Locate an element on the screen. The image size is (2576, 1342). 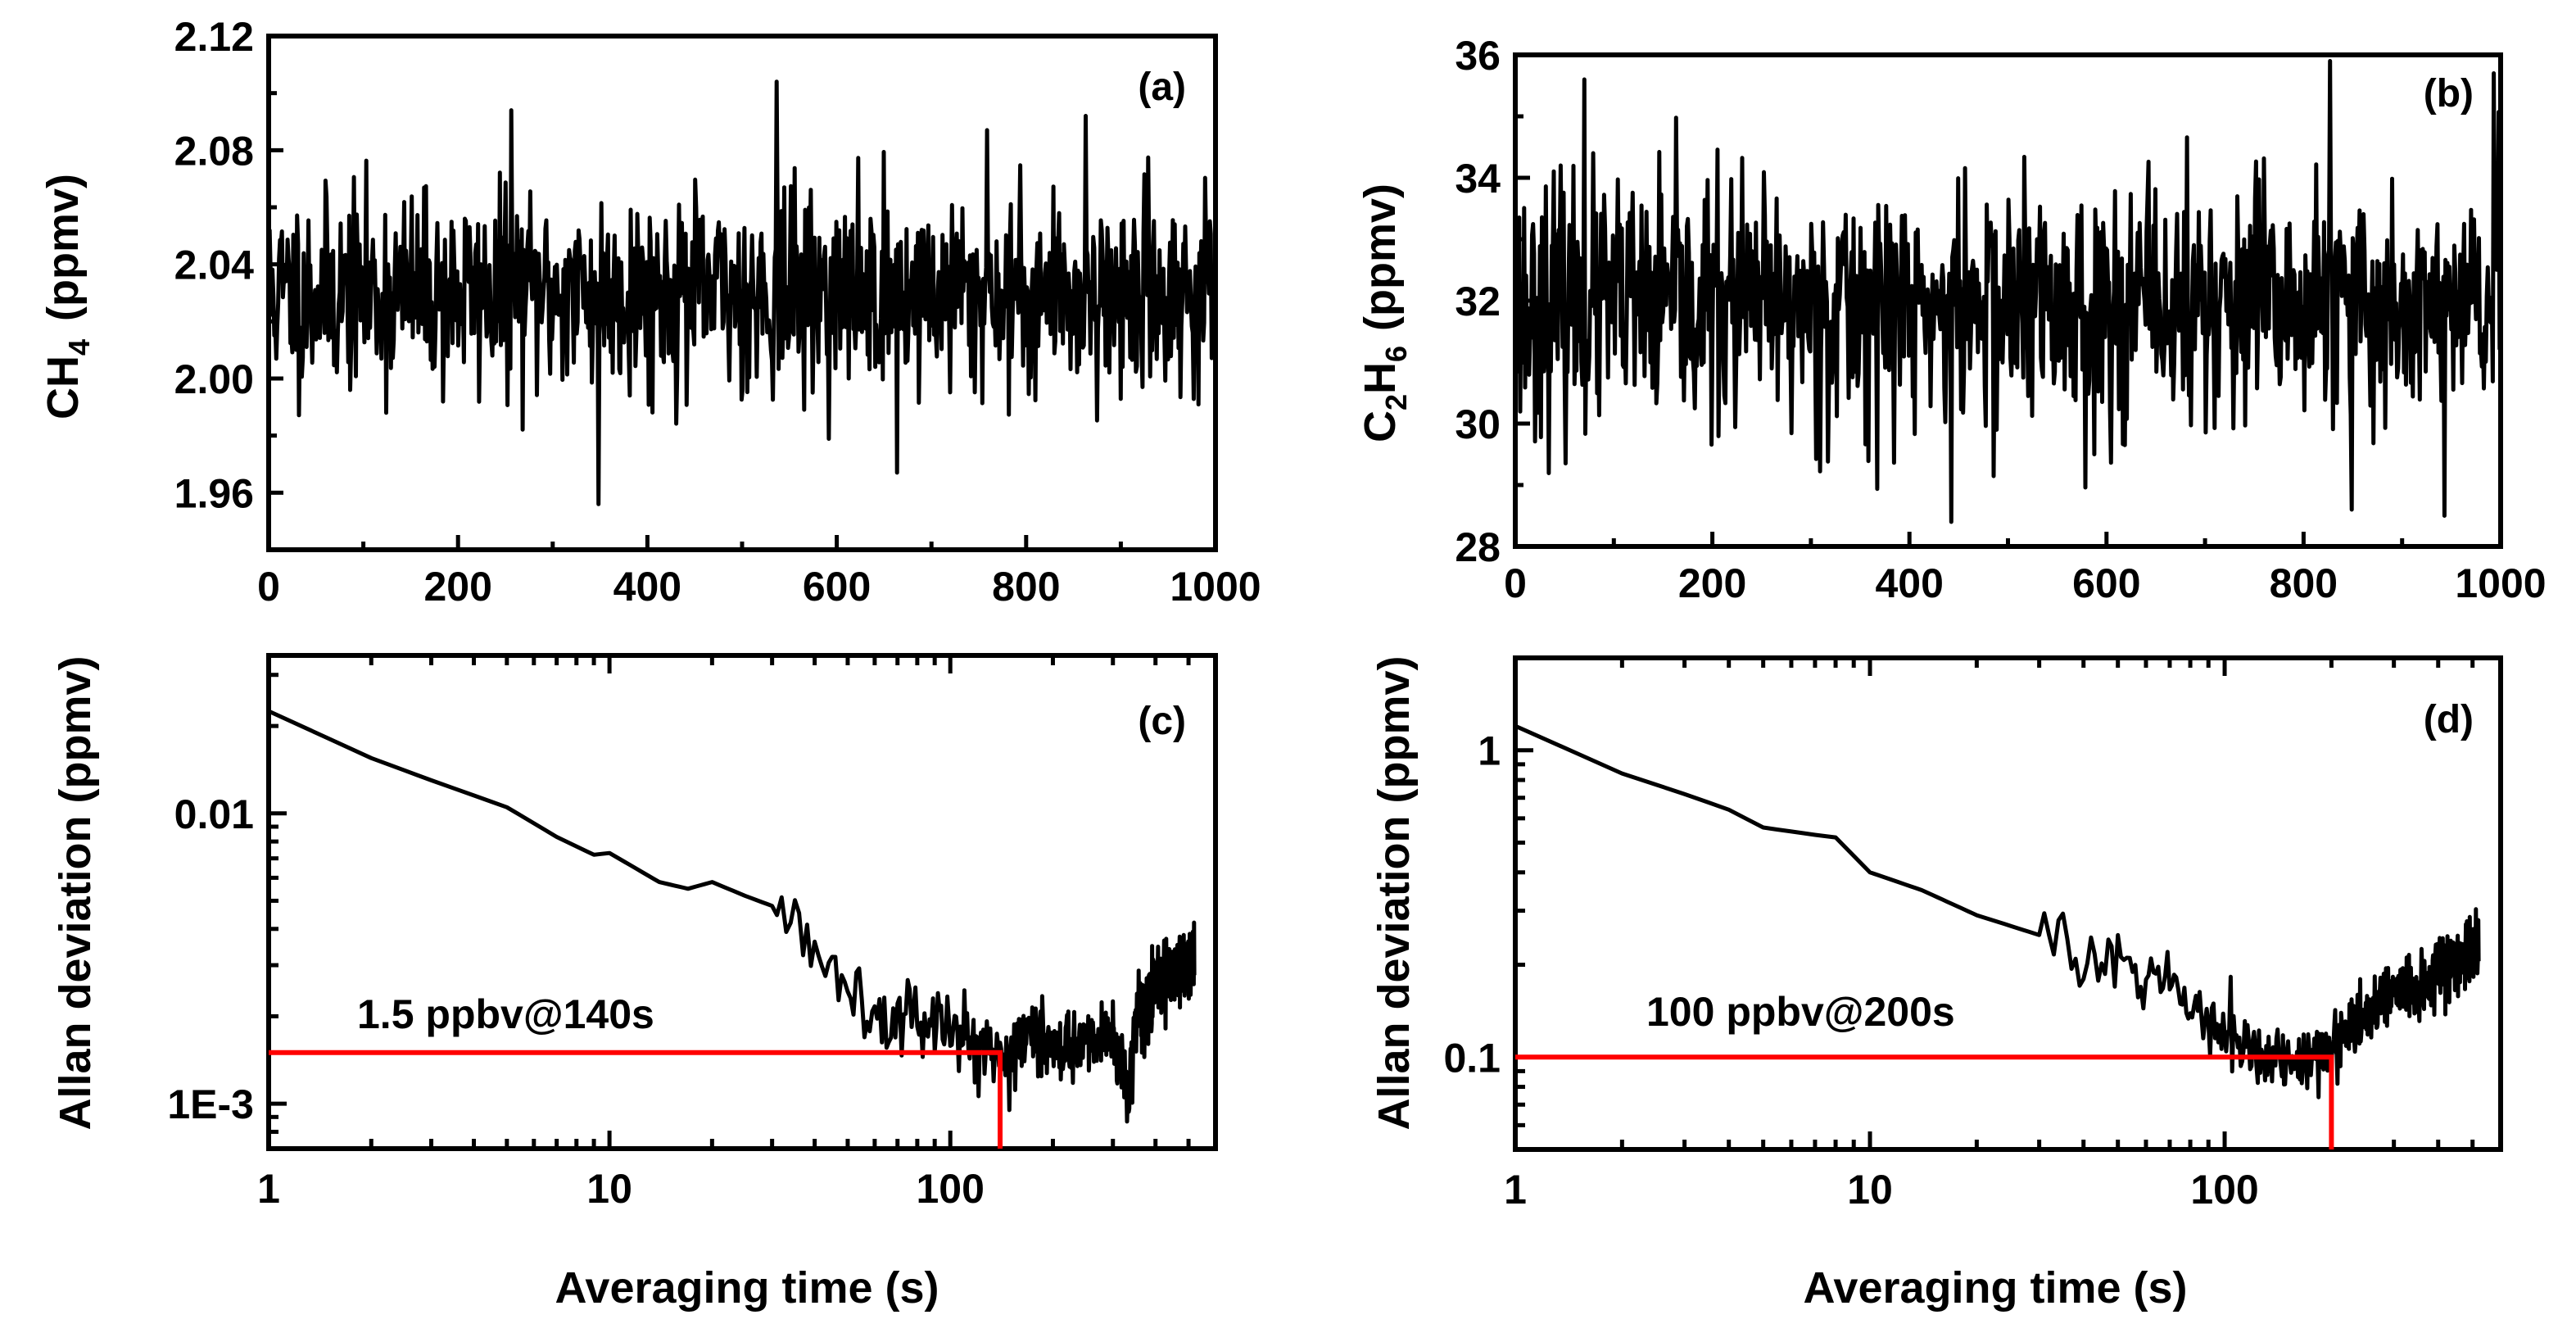
panel-d-y-tick-label: 0.1 is located at coordinates (1472, 1058).